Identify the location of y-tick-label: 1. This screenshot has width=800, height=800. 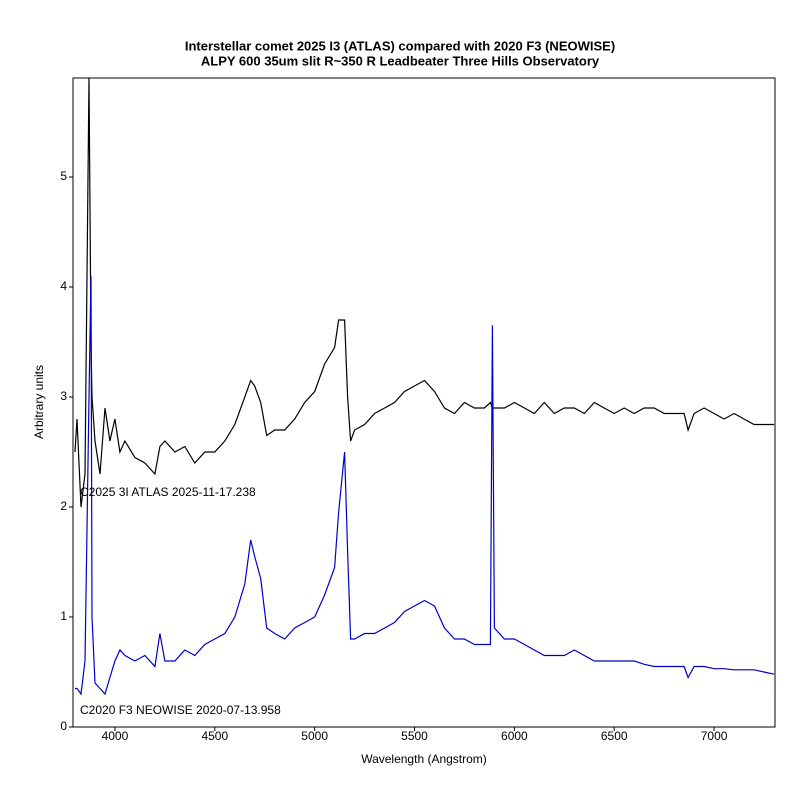
(63, 616).